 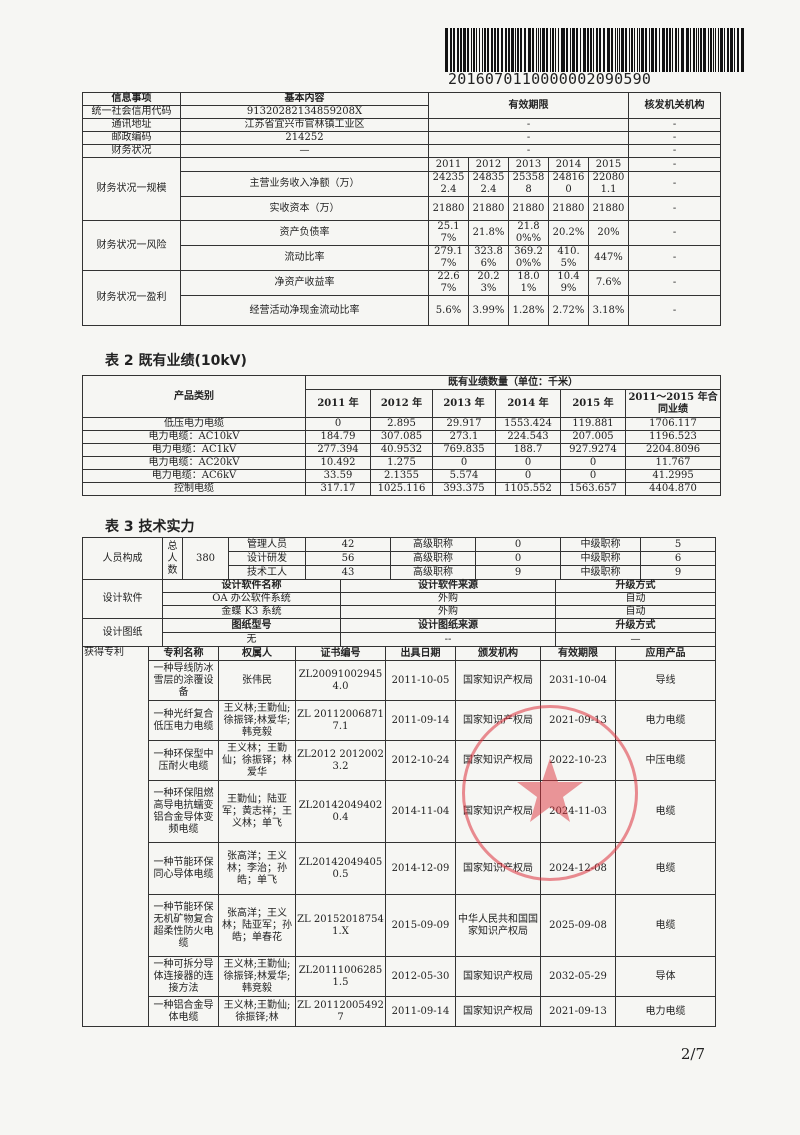 What do you see at coordinates (488, 233) in the screenshot?
I see `metric-value: 21.8%` at bounding box center [488, 233].